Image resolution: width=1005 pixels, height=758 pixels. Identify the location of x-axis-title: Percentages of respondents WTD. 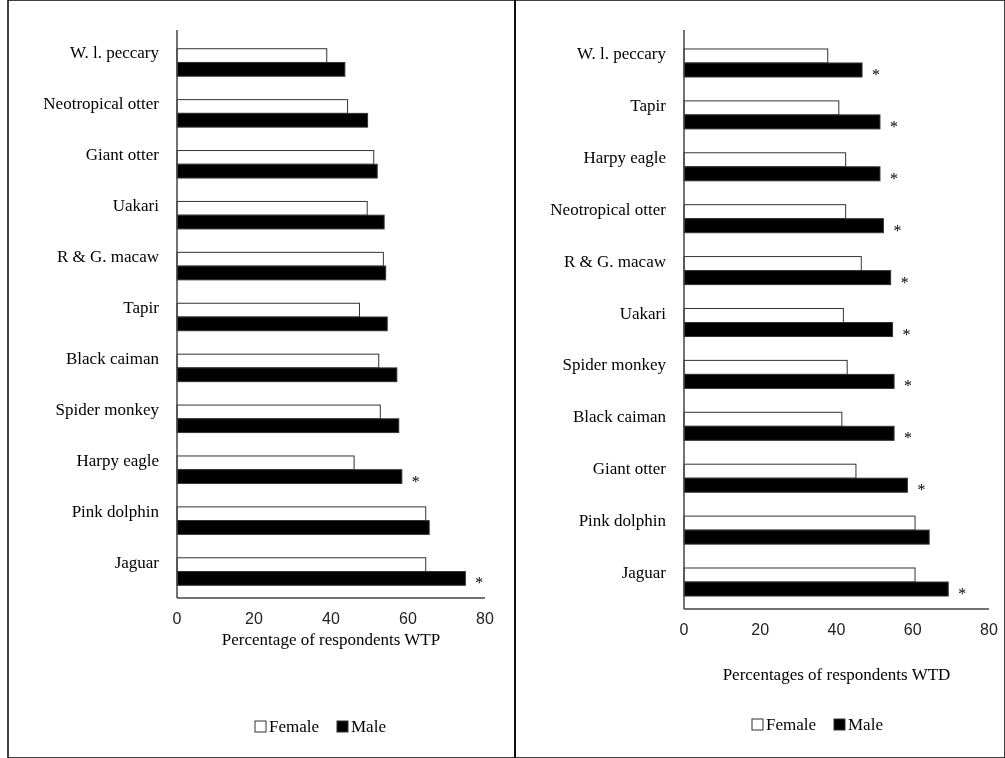
(836, 674).